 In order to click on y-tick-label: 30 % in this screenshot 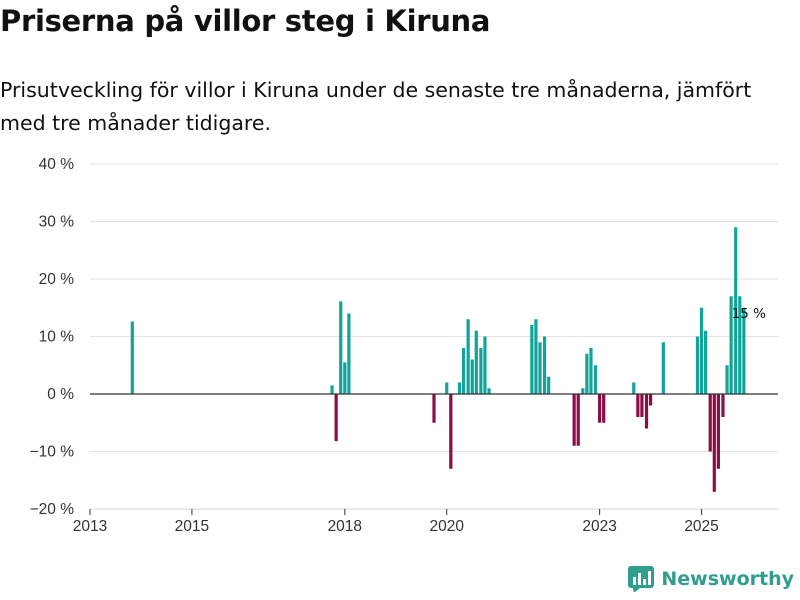, I will do `click(57, 222)`.